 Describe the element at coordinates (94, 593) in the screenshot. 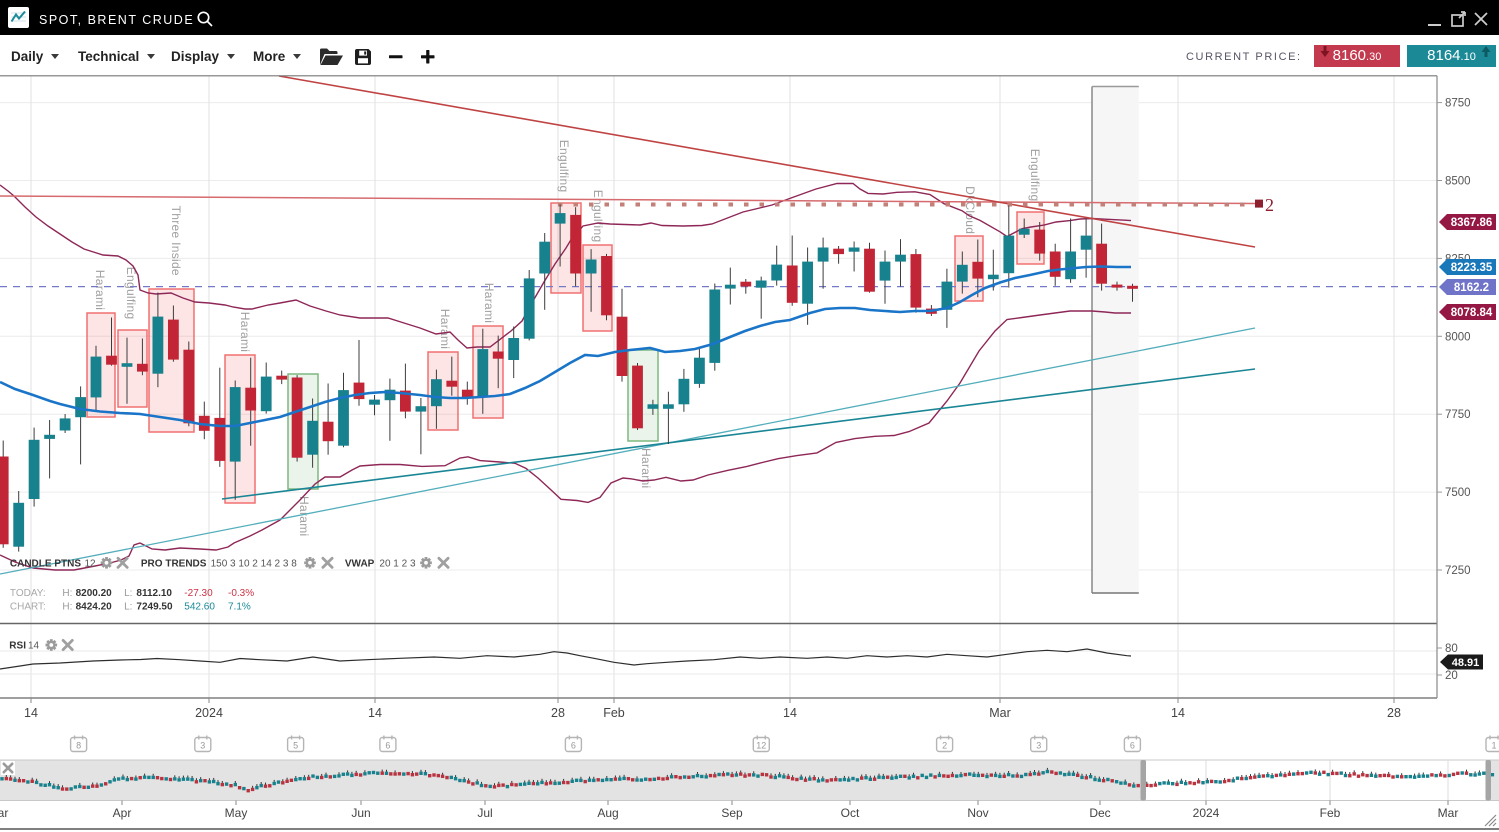

I see `svg-text: 8200.20` at that location.